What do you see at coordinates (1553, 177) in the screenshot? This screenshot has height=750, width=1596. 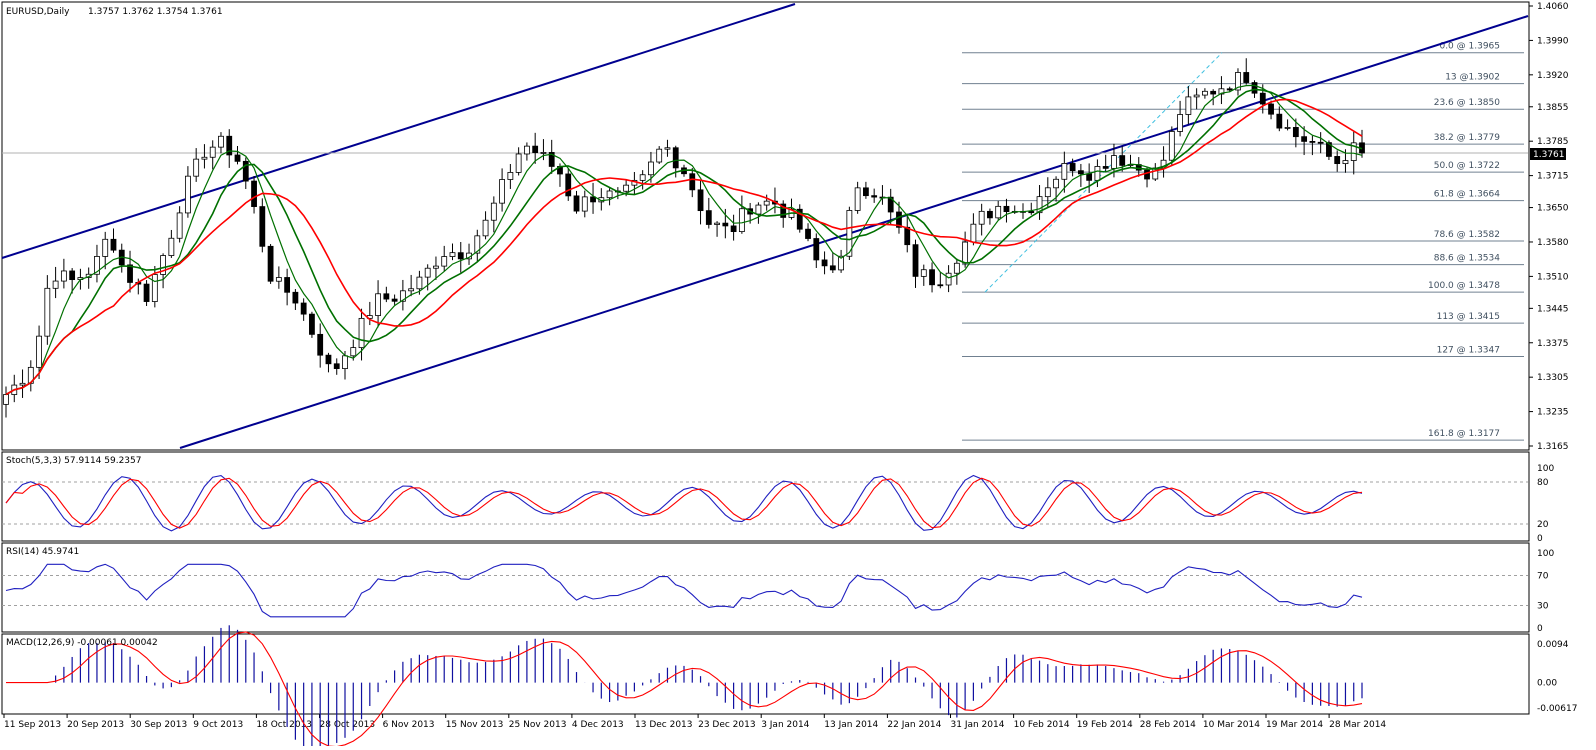 I see `price-tick-label: 1.3715` at bounding box center [1553, 177].